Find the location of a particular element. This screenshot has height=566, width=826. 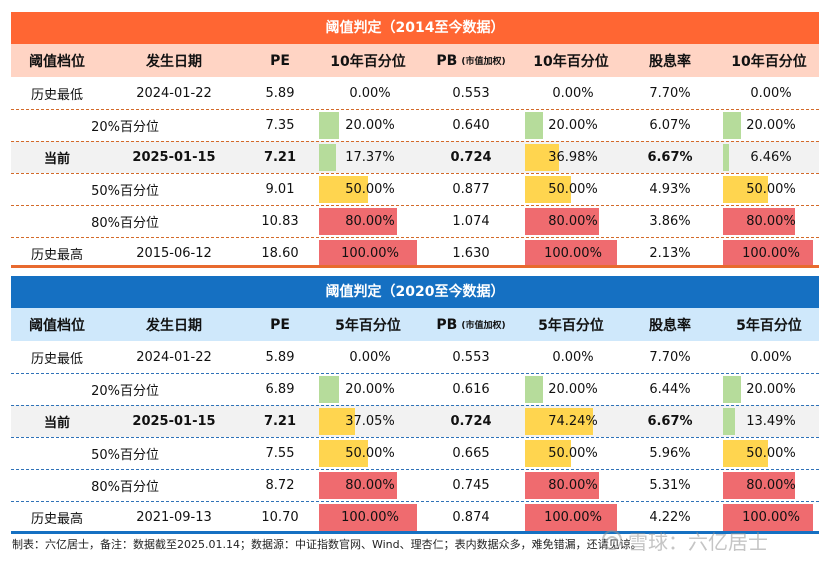

level-cell: 当前 is located at coordinates (56, 423).